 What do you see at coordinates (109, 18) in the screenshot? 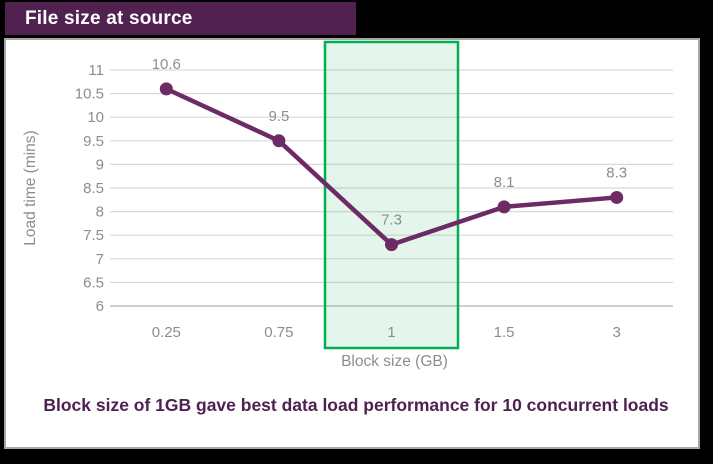
I see `page-title: File size at source` at bounding box center [109, 18].